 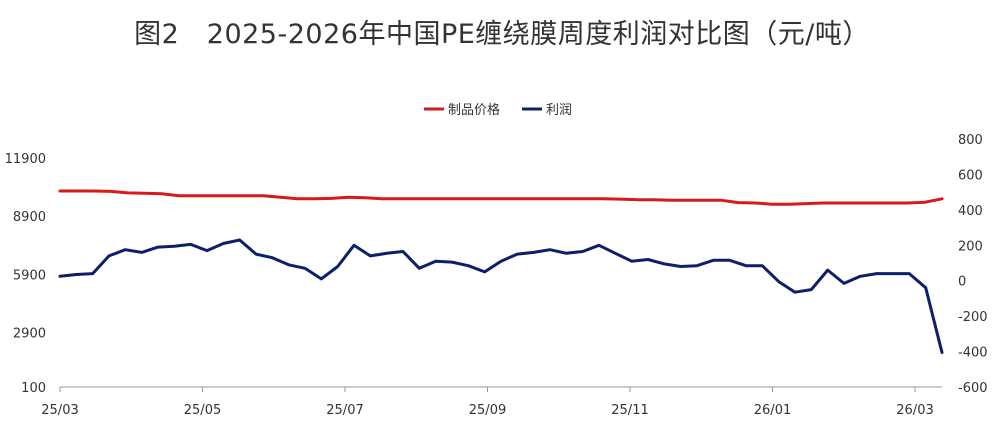 I want to click on right-y-tick-0: -600, so click(x=973, y=388).